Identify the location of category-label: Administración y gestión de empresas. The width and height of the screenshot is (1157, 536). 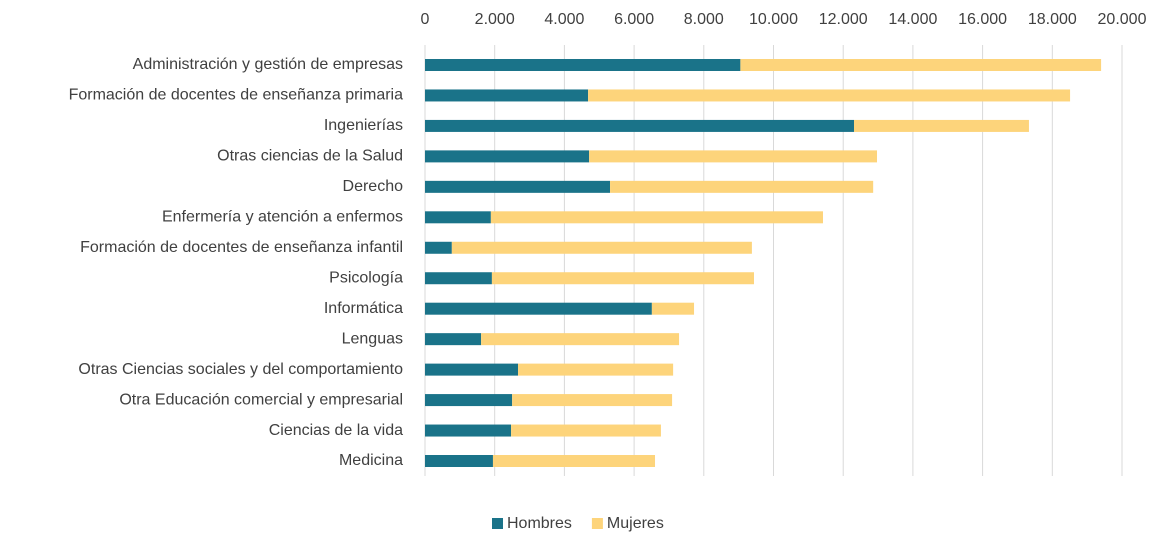
(268, 64).